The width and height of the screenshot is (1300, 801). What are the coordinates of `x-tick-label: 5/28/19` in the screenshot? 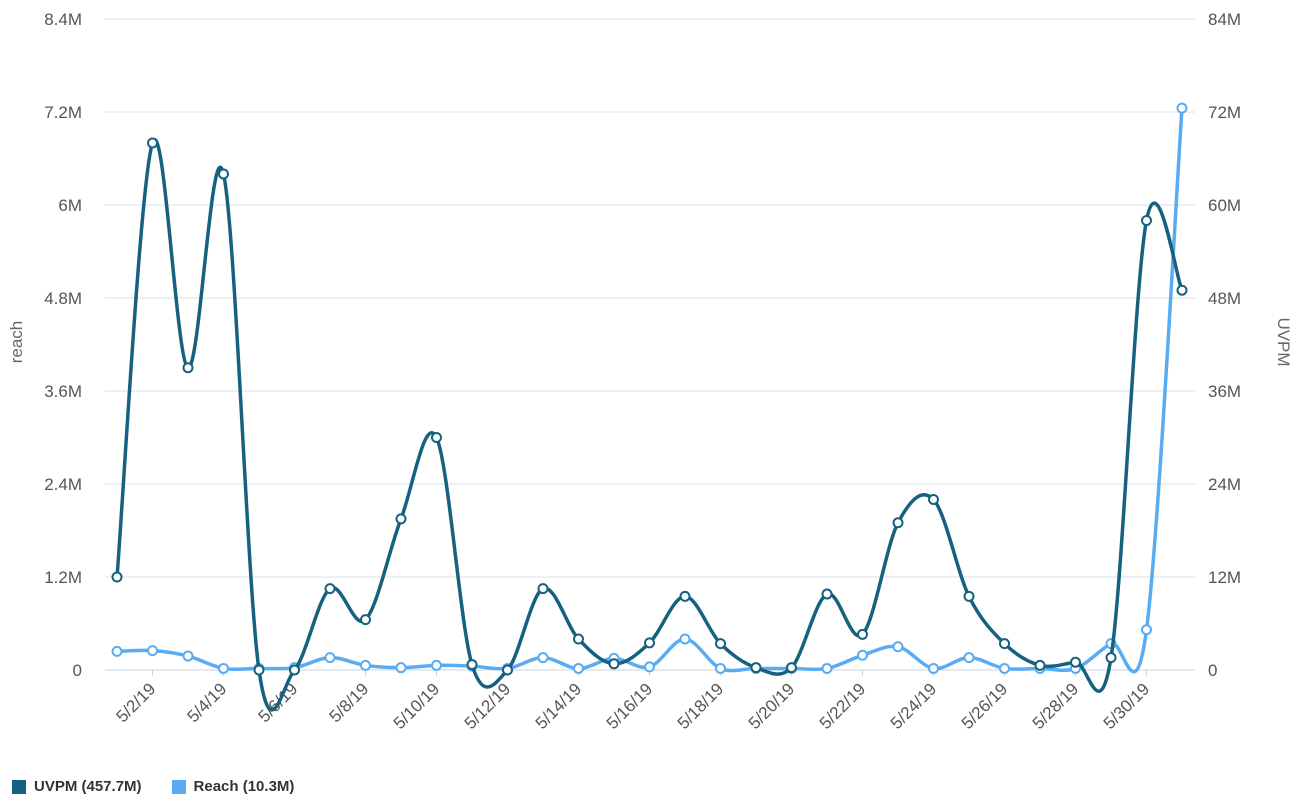 It's located at (1056, 706).